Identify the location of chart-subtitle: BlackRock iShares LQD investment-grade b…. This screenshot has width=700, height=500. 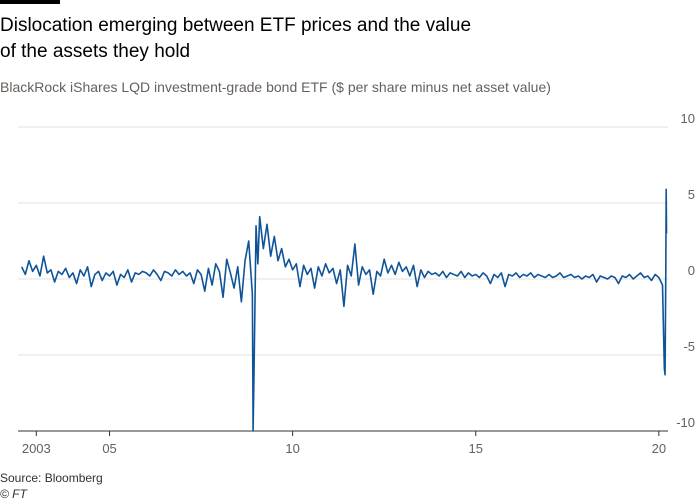
(275, 87).